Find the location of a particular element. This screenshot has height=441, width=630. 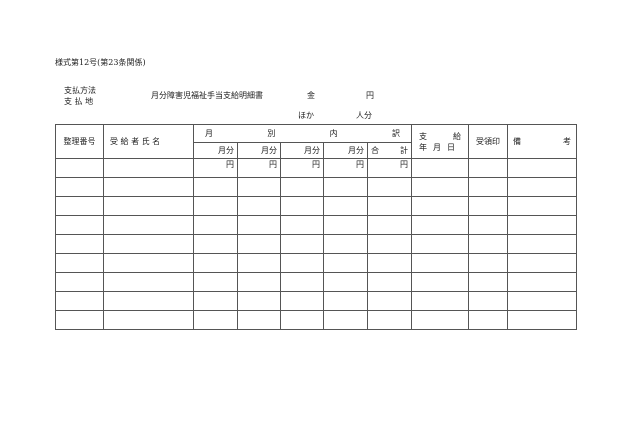

table-row: 円円円円円 is located at coordinates (316, 168).